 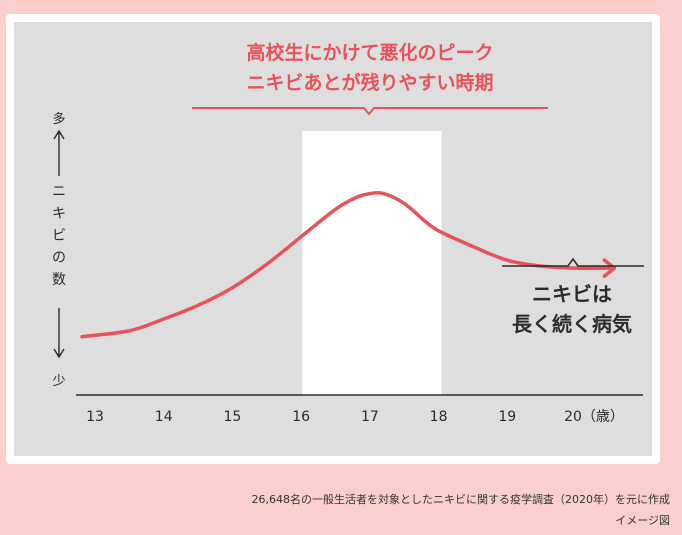 What do you see at coordinates (233, 417) in the screenshot?
I see `x-tick-label: 15` at bounding box center [233, 417].